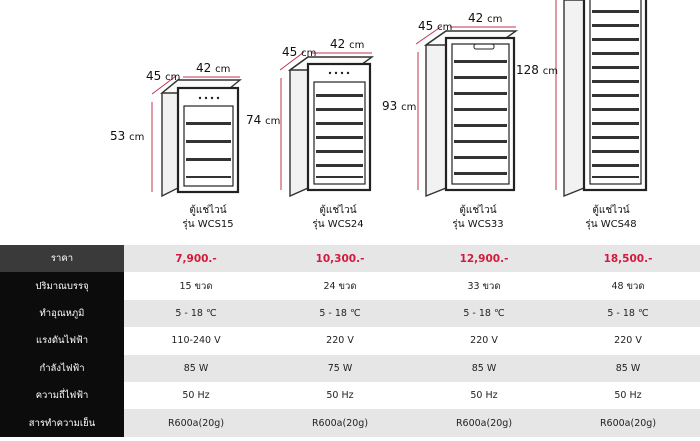  Describe the element at coordinates (310, 133) in the screenshot. I see `product-wcs24: 45 cm 42 cm 74 cm ตู้แช่ไวน์ รุ่น WCS24` at that location.